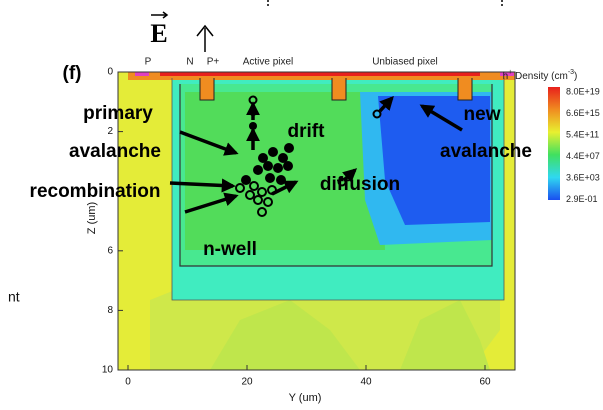 This screenshot has width=603, height=410. I want to click on colorbar-label: 6.6E+15, so click(583, 113).